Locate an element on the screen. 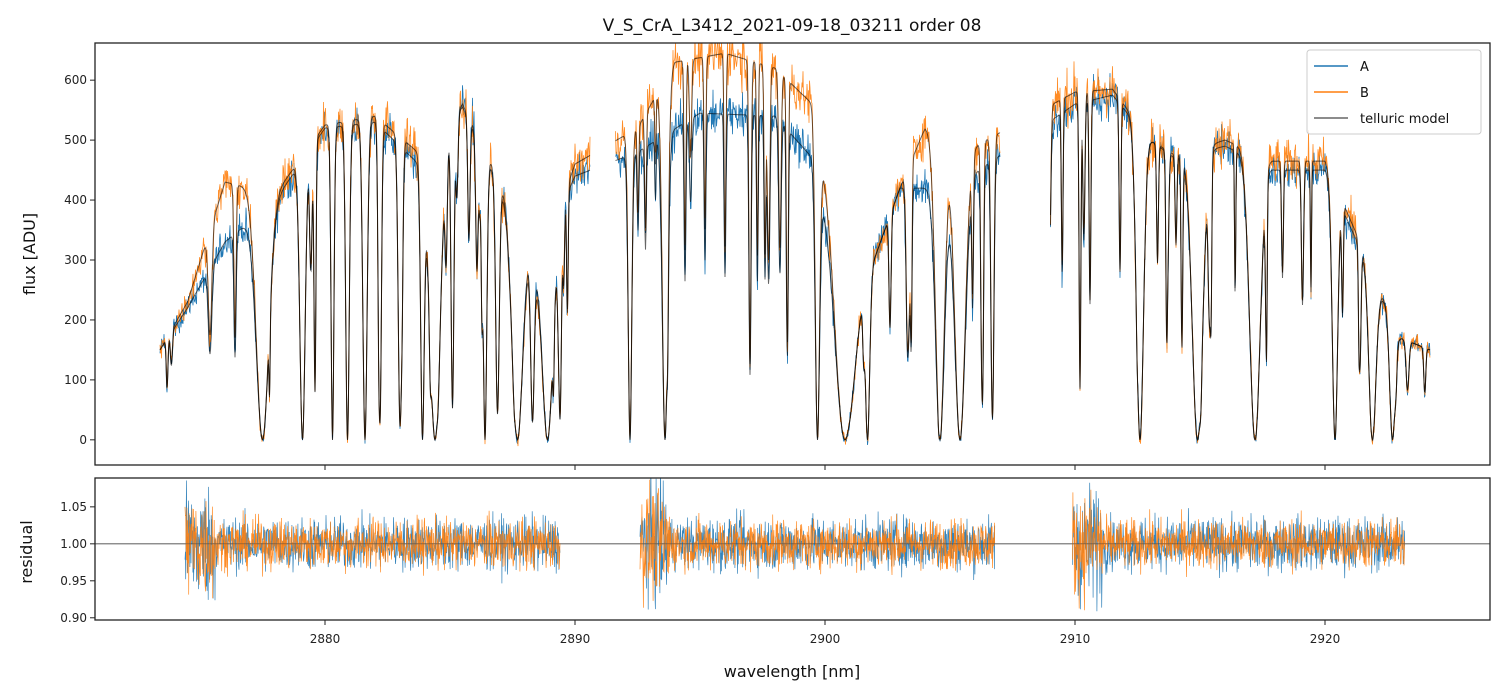  y-tick-label: 0 is located at coordinates (83, 440).